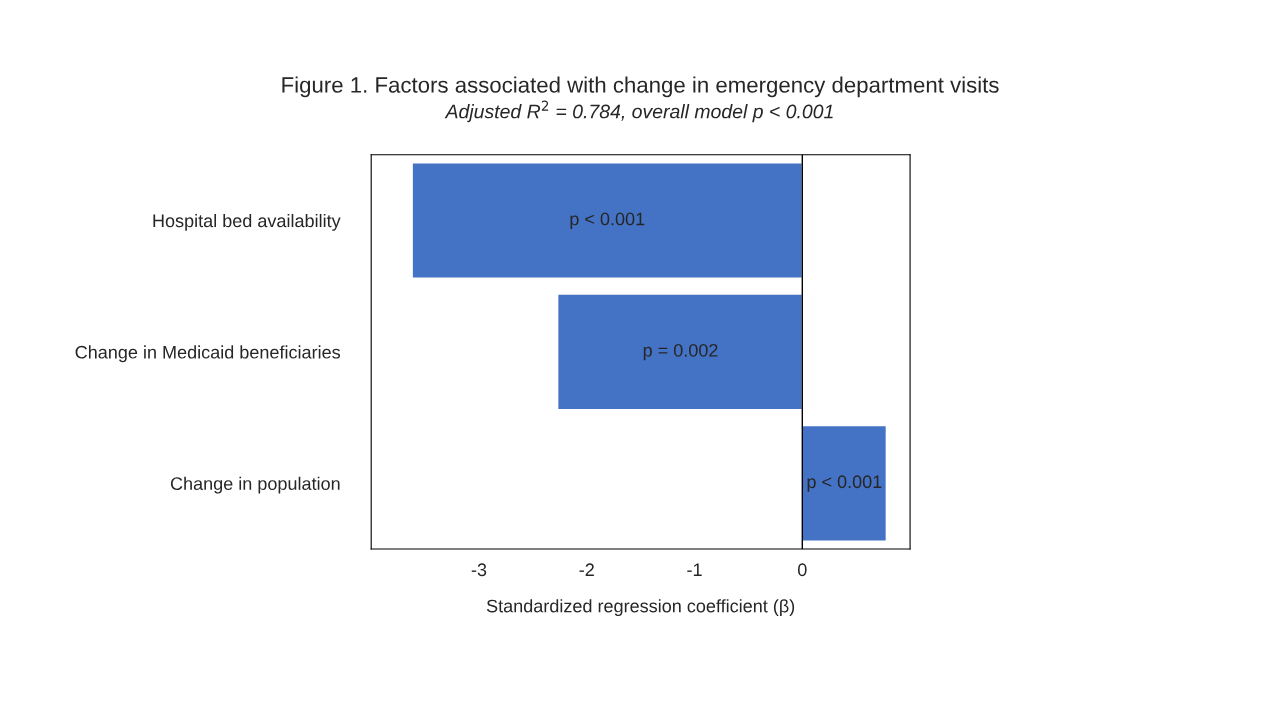 The width and height of the screenshot is (1280, 720). I want to click on y-tick-label: Change in population, so click(255, 485).